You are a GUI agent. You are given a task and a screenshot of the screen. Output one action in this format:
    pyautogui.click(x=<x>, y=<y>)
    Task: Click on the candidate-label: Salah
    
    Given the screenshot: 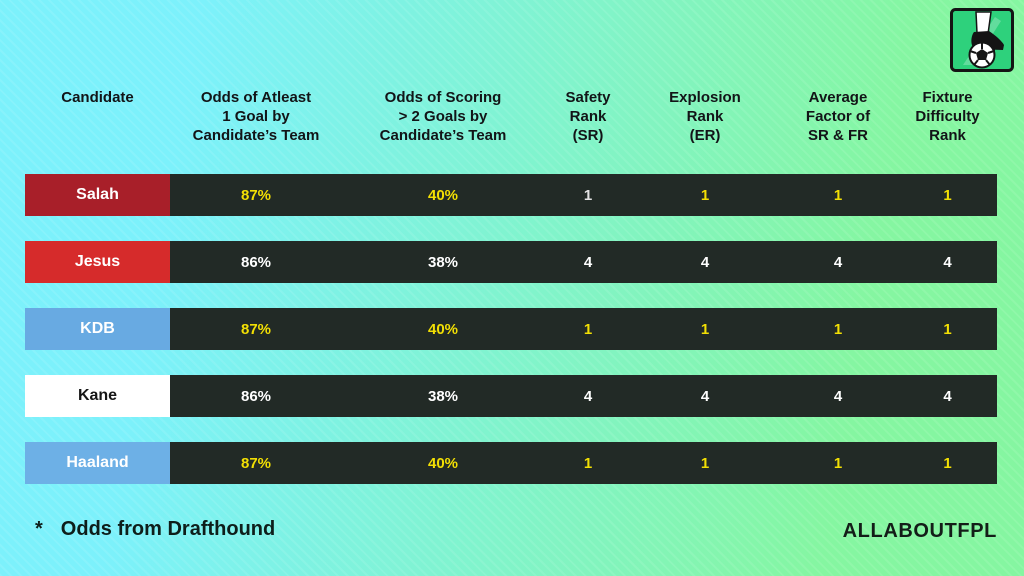 What is the action you would take?
    pyautogui.click(x=97, y=195)
    